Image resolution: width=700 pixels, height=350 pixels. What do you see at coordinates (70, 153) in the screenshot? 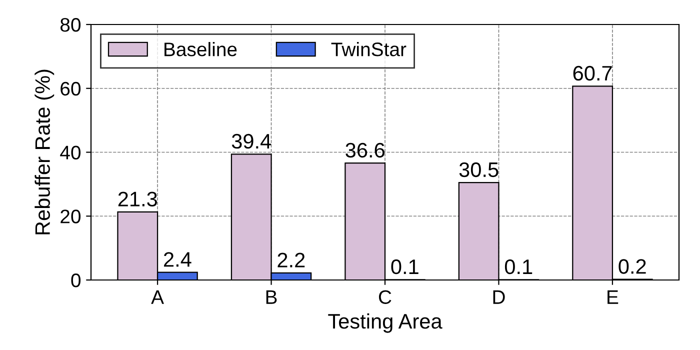
I see `y-tick-label: 40` at bounding box center [70, 153].